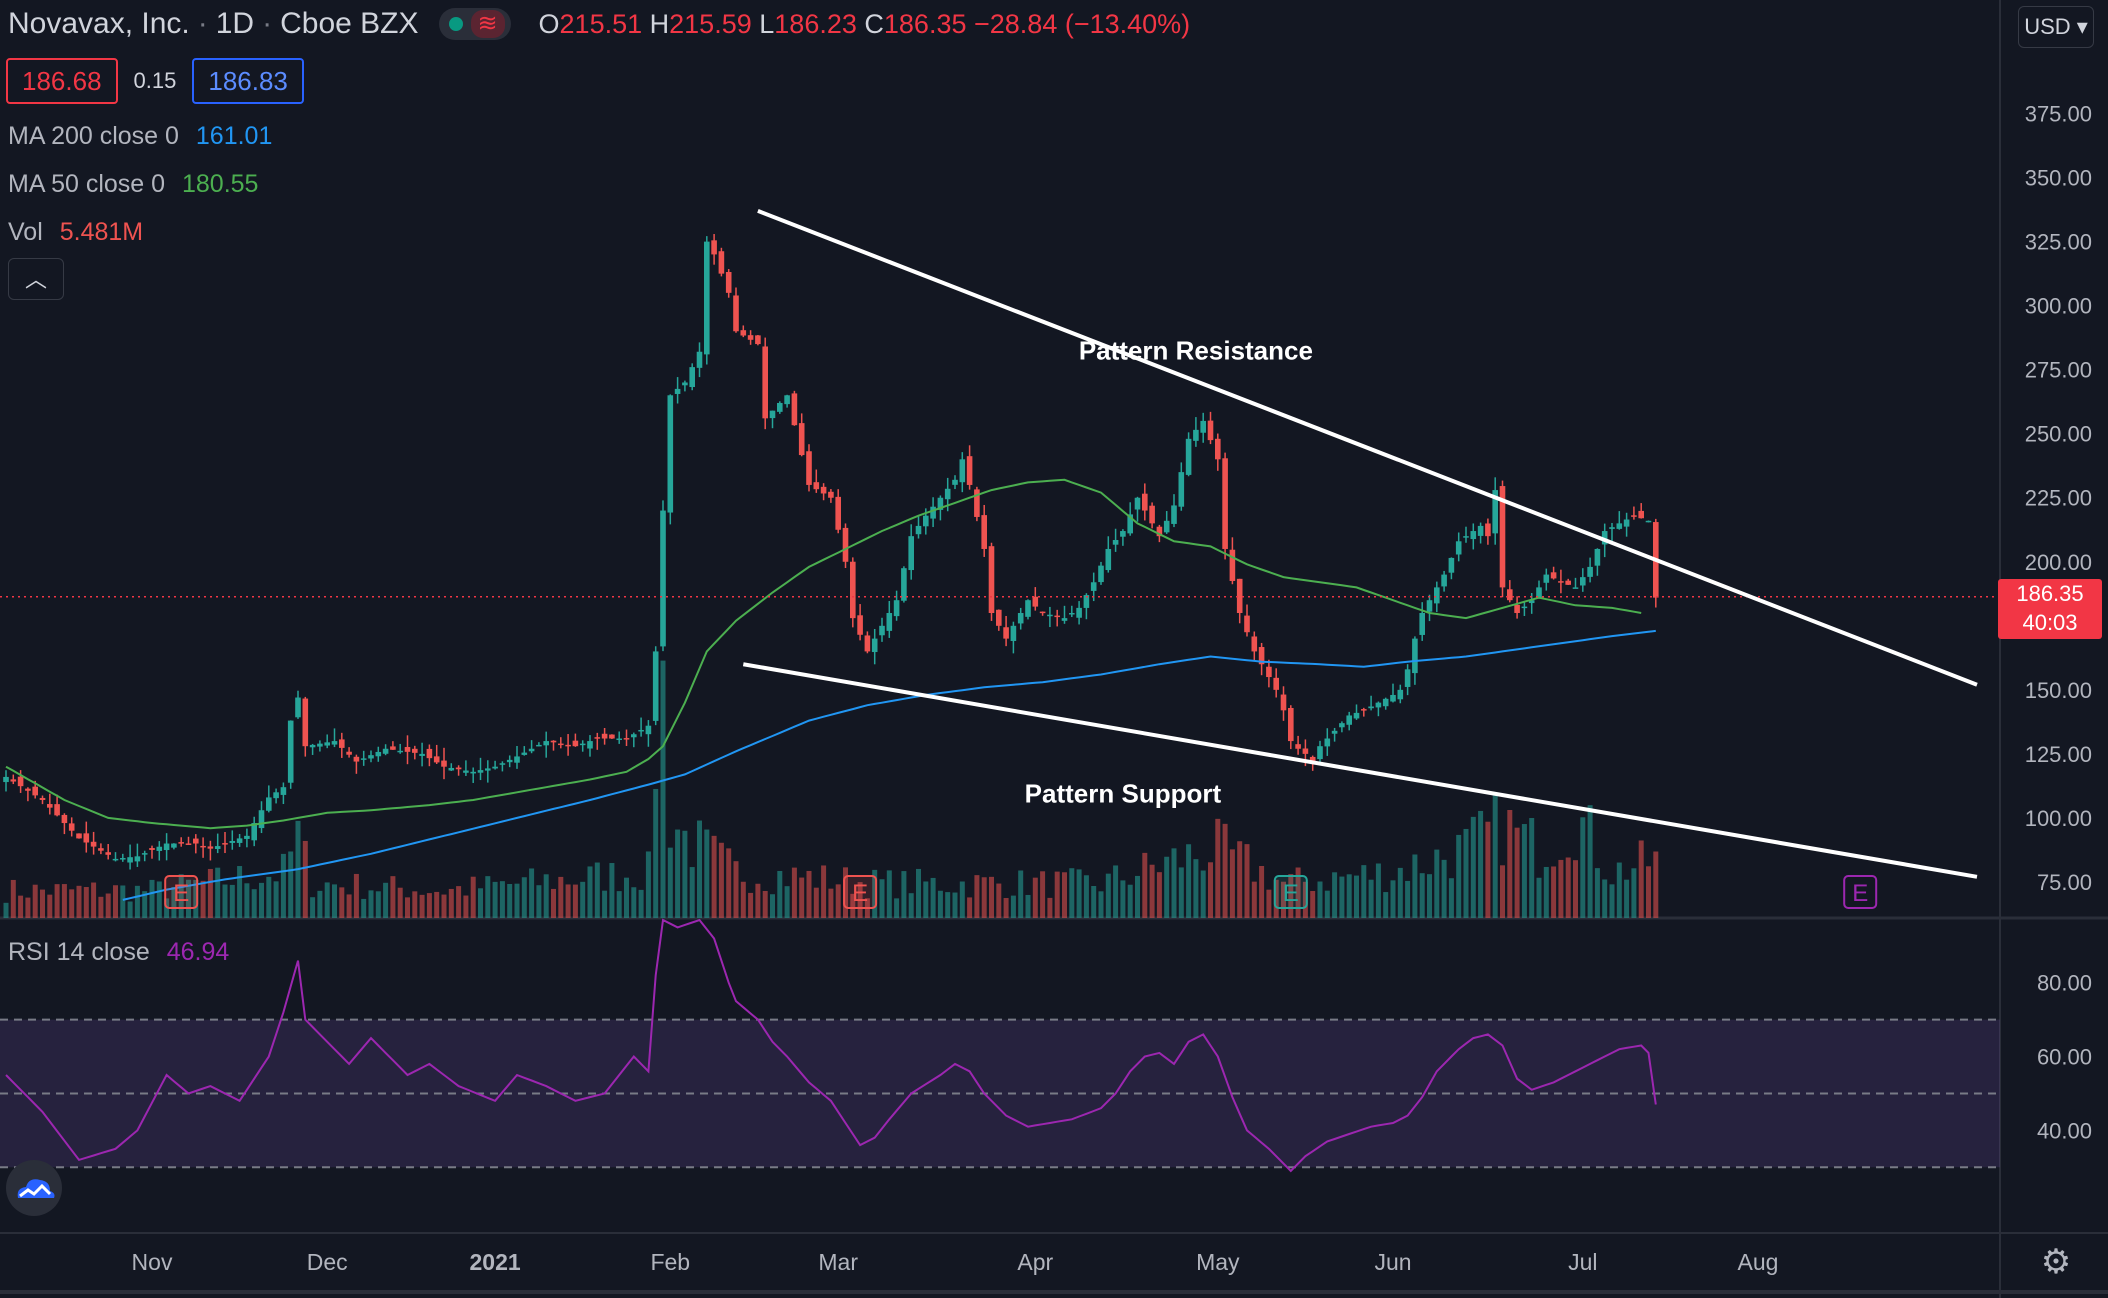 The height and width of the screenshot is (1298, 2108). I want to click on collapse-legend-button: ︿, so click(36, 279).